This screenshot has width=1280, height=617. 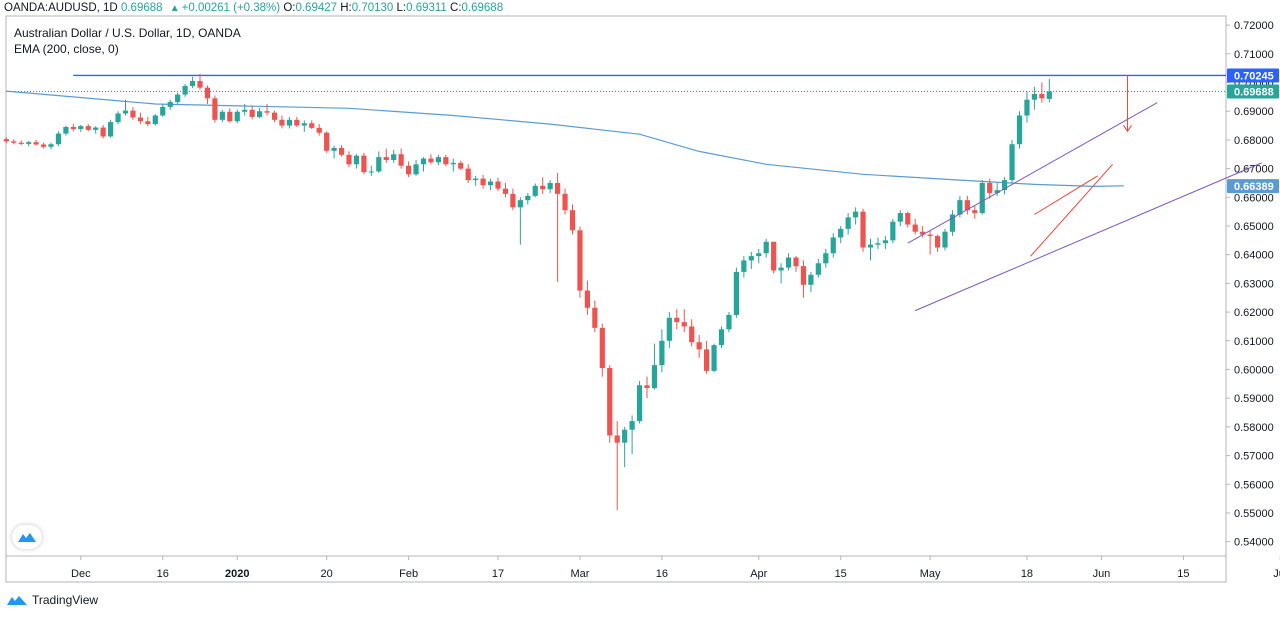 I want to click on channel-upper-line, so click(x=1032, y=173).